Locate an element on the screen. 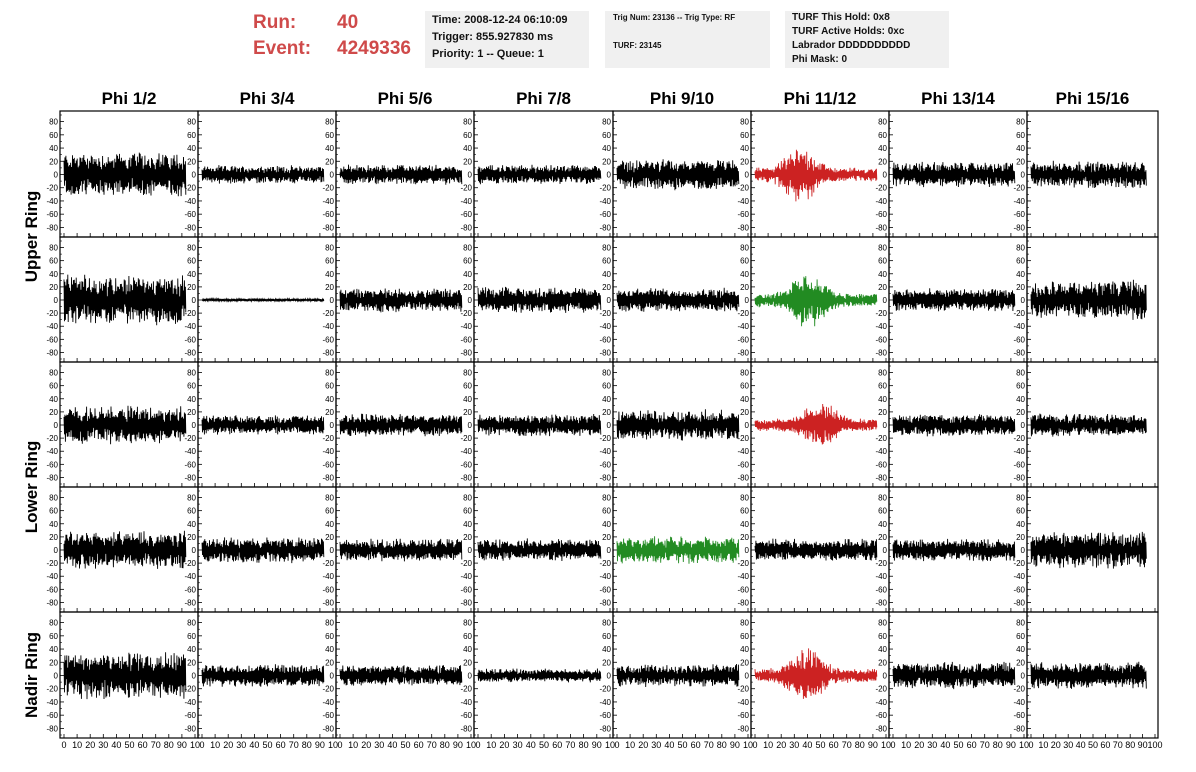  run-event-block: Run: 40 Event: 4249336 is located at coordinates (332, 36).